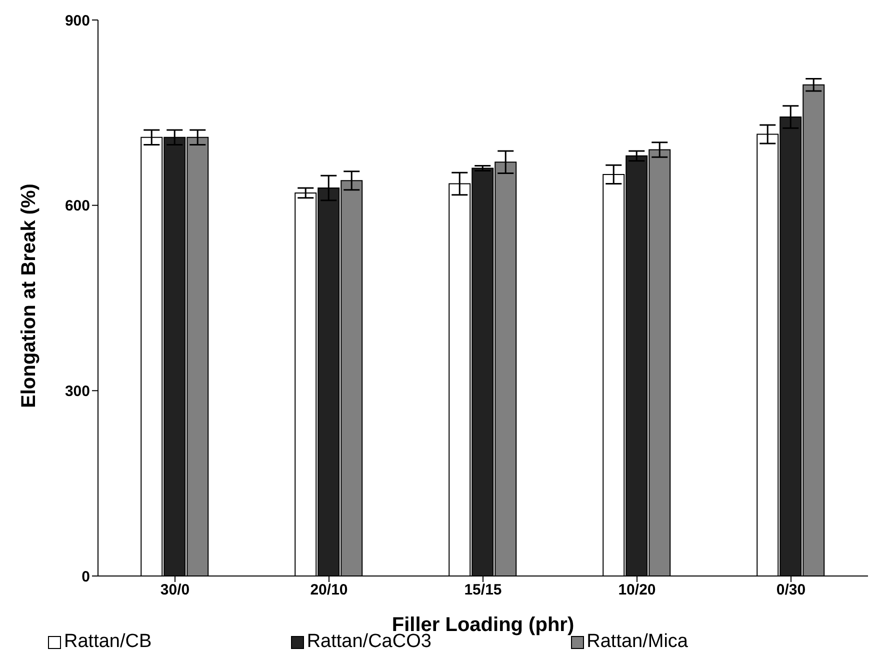  Describe the element at coordinates (329, 590) in the screenshot. I see `x-tick-label: 20/10` at that location.